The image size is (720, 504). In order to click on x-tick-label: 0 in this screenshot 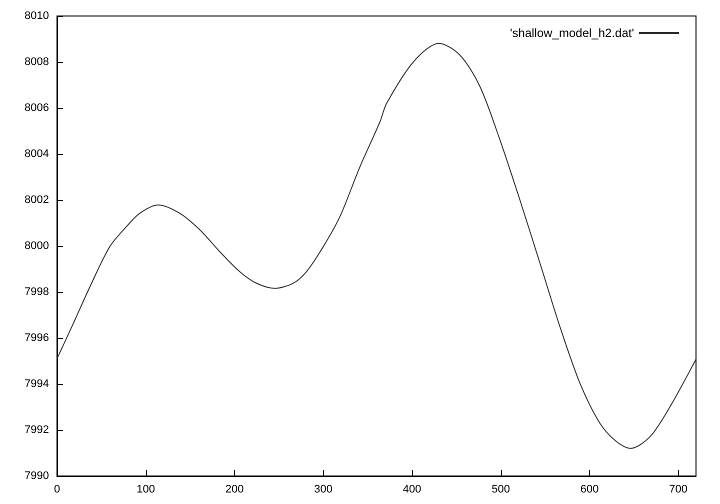, I will do `click(57, 490)`.